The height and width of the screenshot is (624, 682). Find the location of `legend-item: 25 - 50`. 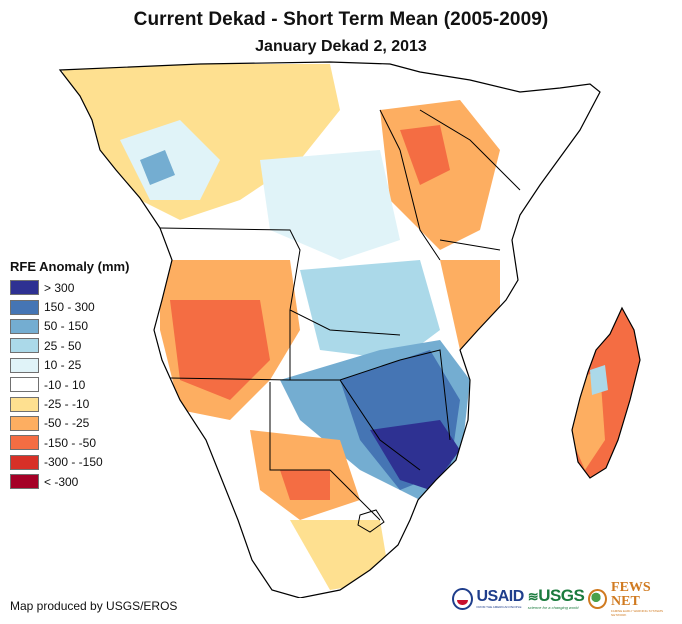

legend-item: 25 - 50 is located at coordinates (69, 345).